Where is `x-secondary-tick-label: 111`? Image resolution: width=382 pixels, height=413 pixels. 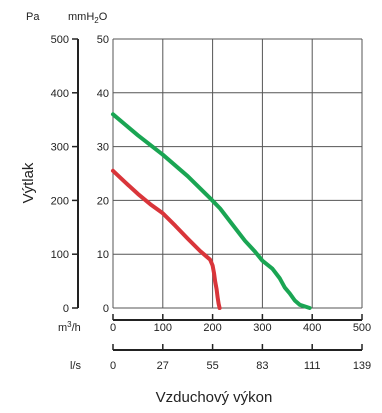
x-secondary-tick-label: 111 is located at coordinates (312, 366).